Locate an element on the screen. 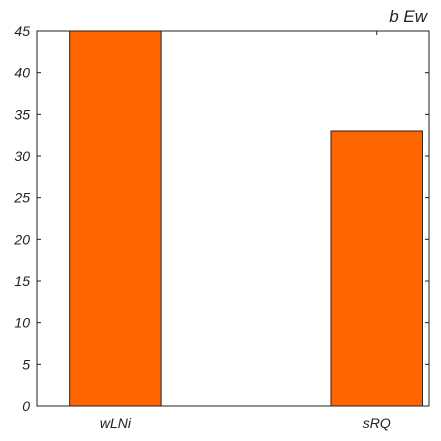 The height and width of the screenshot is (441, 441). y-tick-label: 45 is located at coordinates (22, 31).